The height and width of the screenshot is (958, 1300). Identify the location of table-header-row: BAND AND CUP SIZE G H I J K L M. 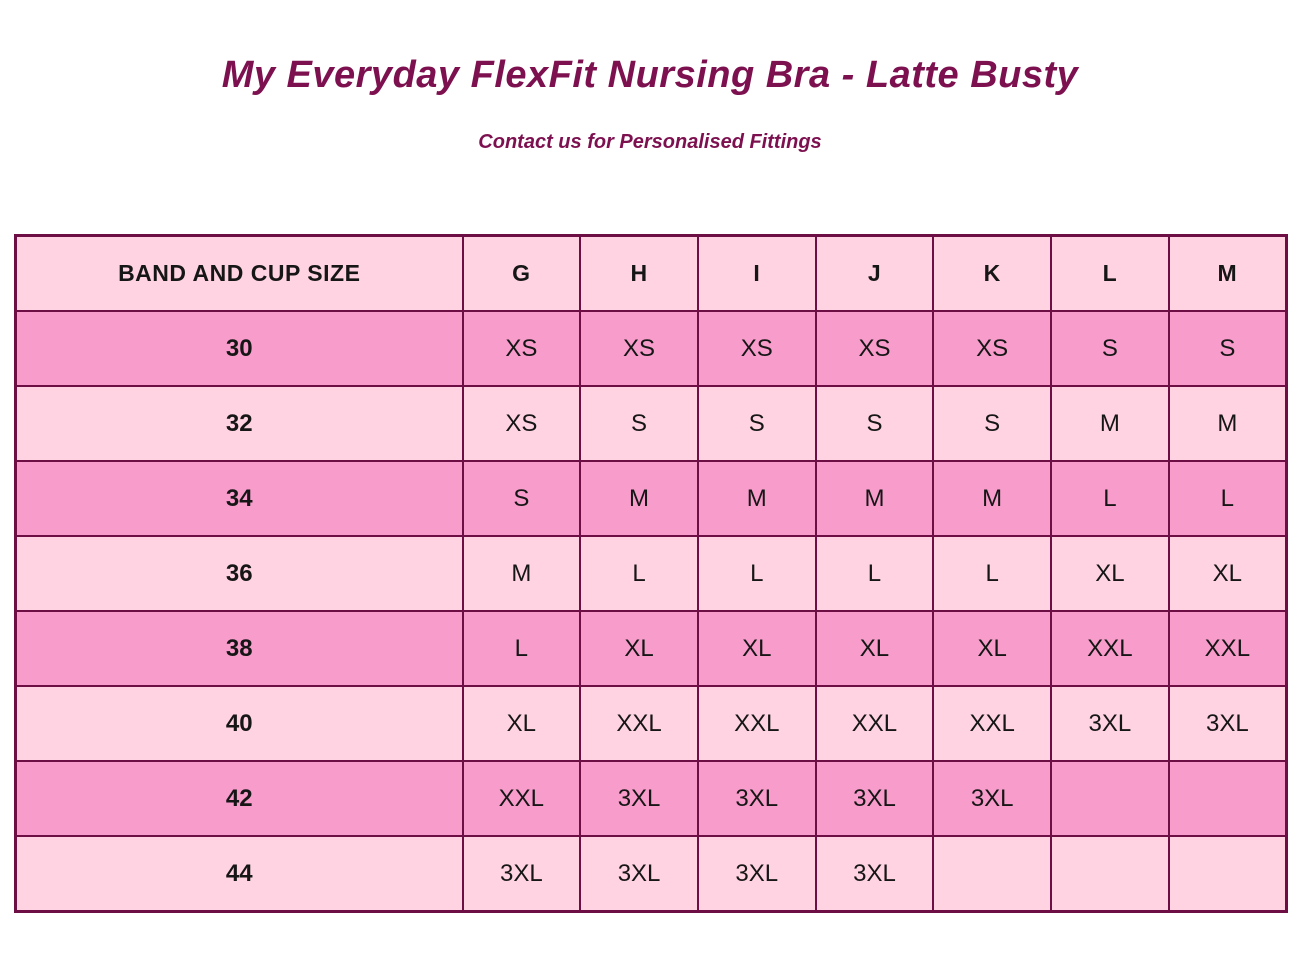
(651, 273).